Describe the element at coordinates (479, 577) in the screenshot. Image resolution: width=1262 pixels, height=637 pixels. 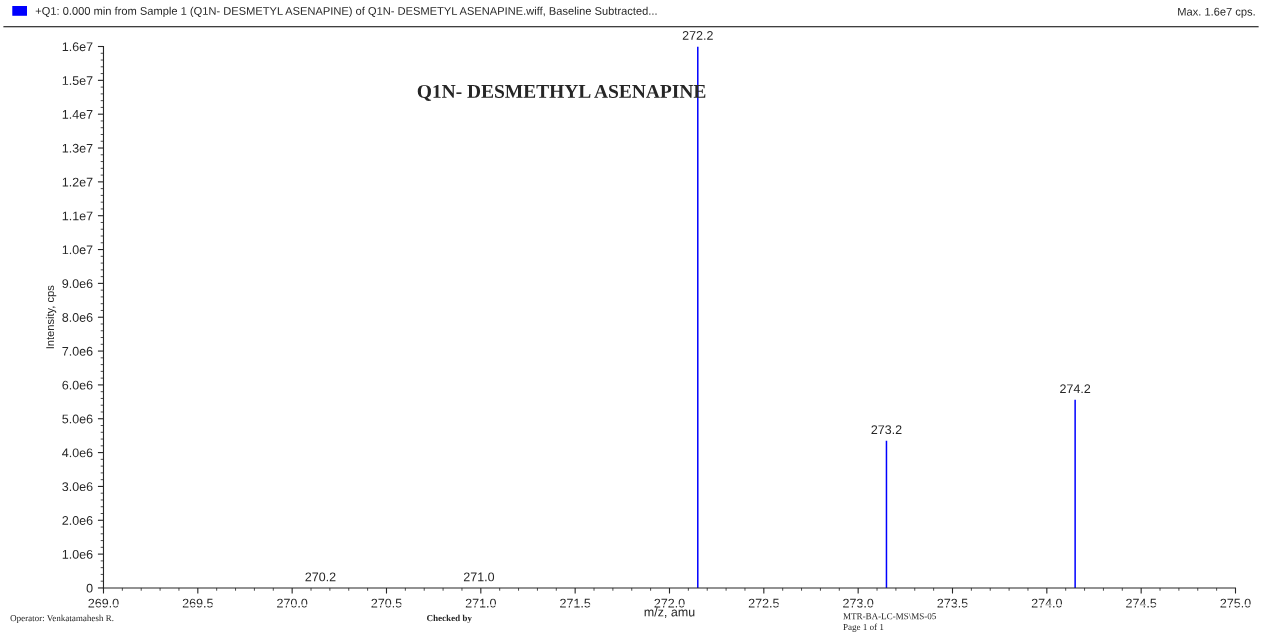
I see `annotation: 271.0` at that location.